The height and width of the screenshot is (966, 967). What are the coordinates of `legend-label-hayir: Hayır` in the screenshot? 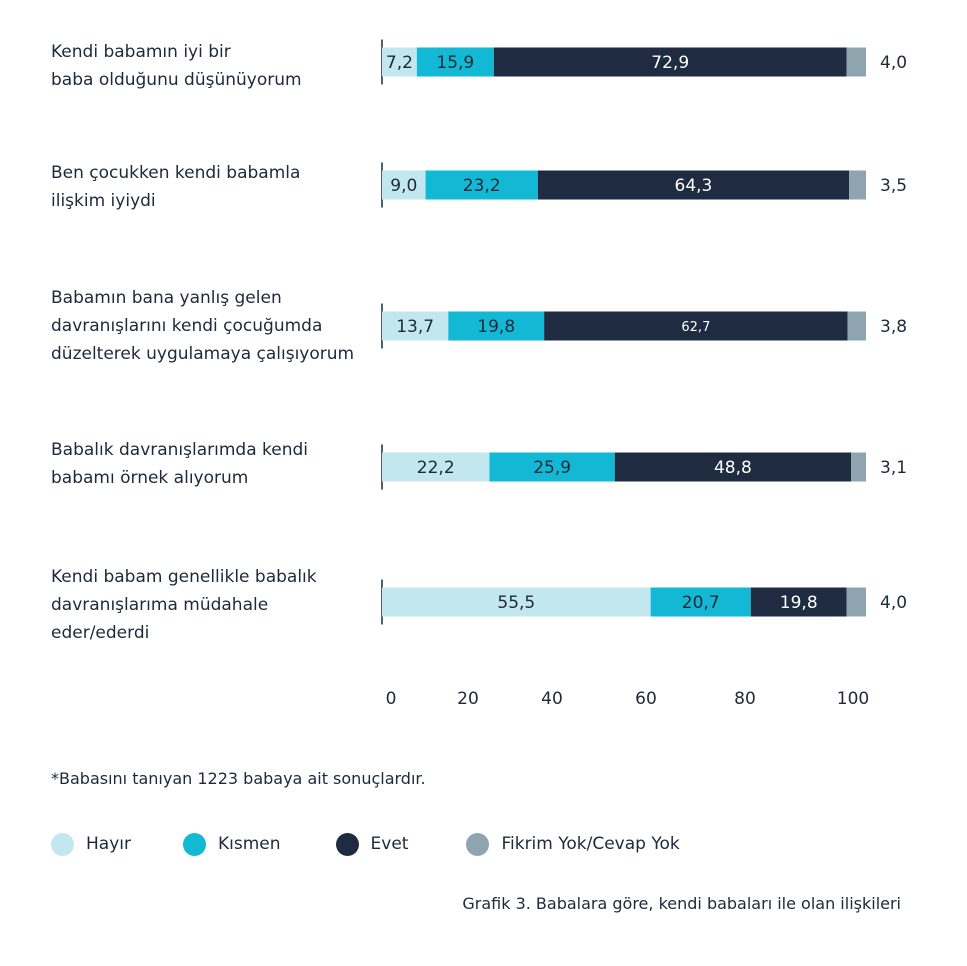 It's located at (108, 844).